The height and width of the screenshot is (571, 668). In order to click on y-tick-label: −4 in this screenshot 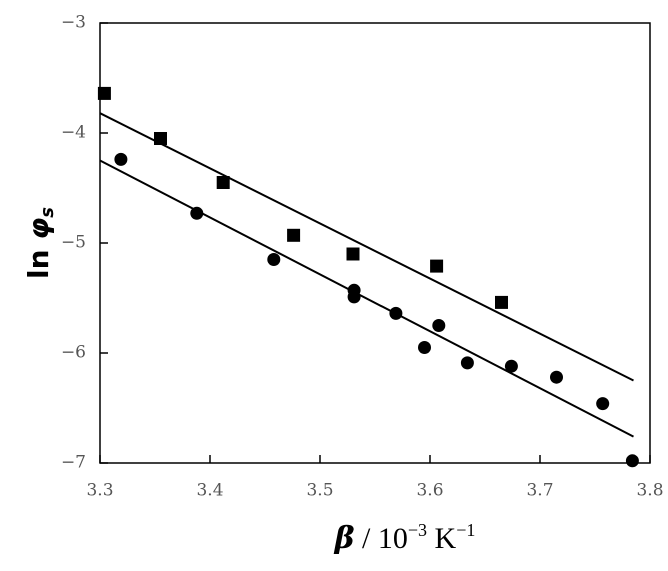, I will do `click(73, 133)`.